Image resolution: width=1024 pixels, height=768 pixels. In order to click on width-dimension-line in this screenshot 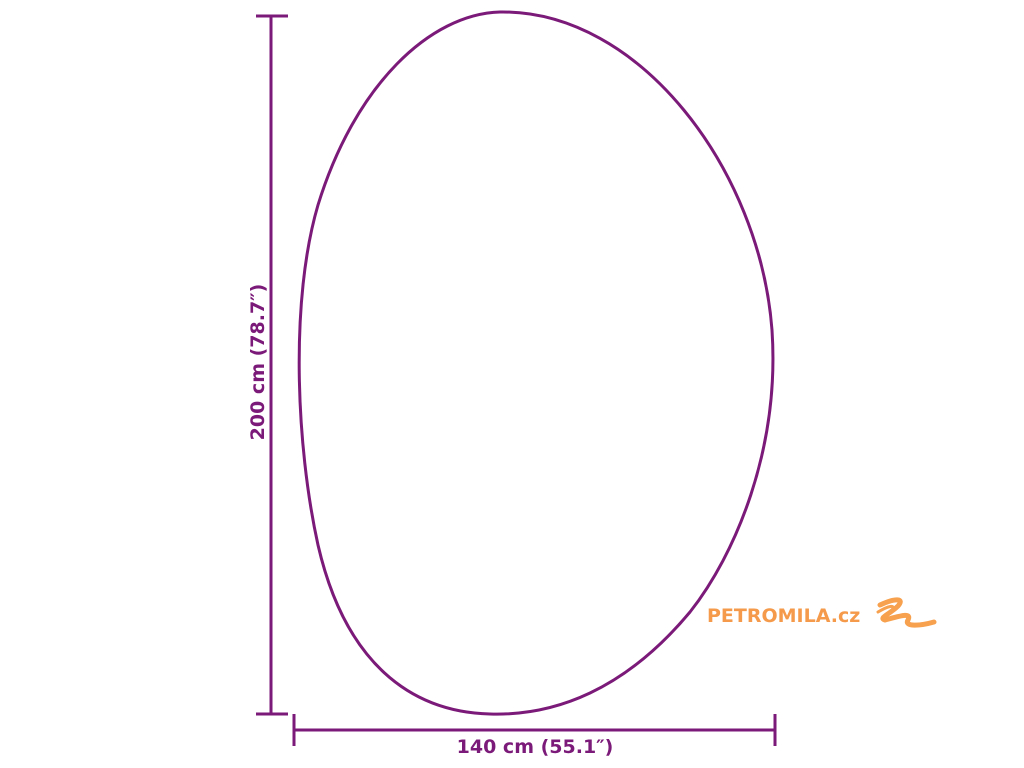, I will do `click(534, 730)`.